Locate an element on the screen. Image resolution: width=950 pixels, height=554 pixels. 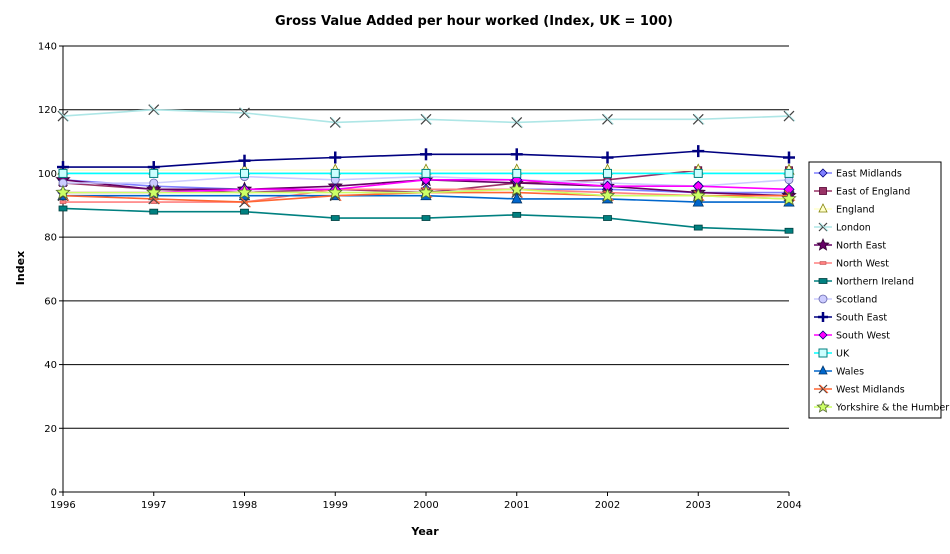
y-tick-label: 20 is located at coordinates (50, 429).